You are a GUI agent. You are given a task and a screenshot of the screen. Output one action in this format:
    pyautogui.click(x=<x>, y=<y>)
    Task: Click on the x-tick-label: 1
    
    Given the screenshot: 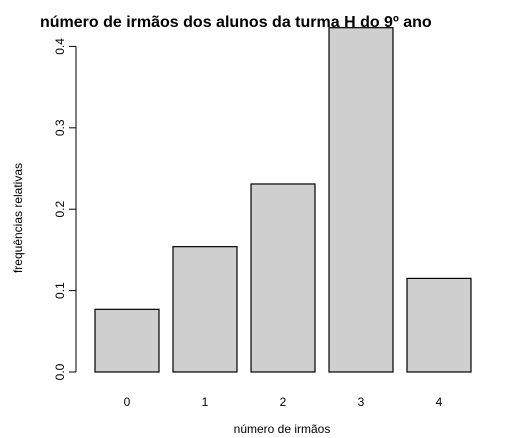 What is the action you would take?
    pyautogui.click(x=205, y=402)
    